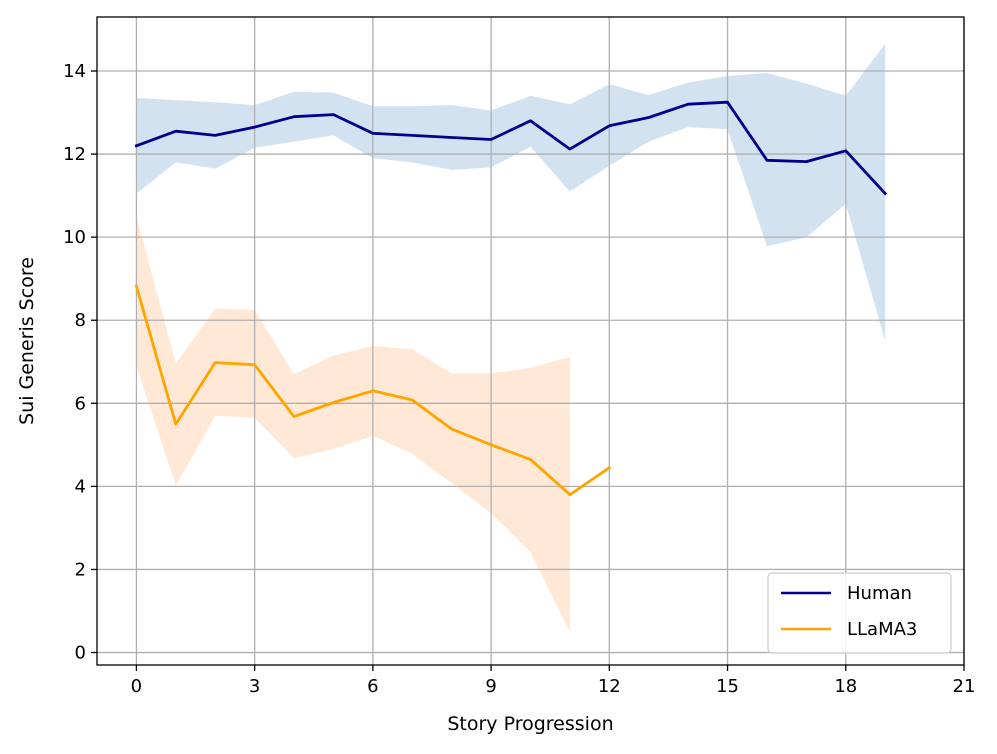 The height and width of the screenshot is (754, 997). I want to click on x-tick-label: 18, so click(845, 686).